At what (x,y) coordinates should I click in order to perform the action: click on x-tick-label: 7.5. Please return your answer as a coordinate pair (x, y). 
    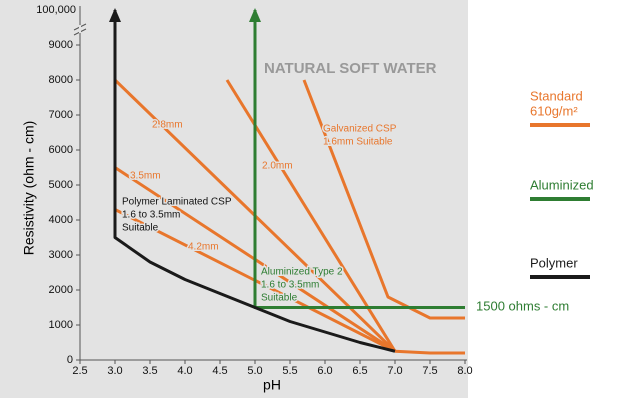
    Looking at the image, I should click on (429, 371).